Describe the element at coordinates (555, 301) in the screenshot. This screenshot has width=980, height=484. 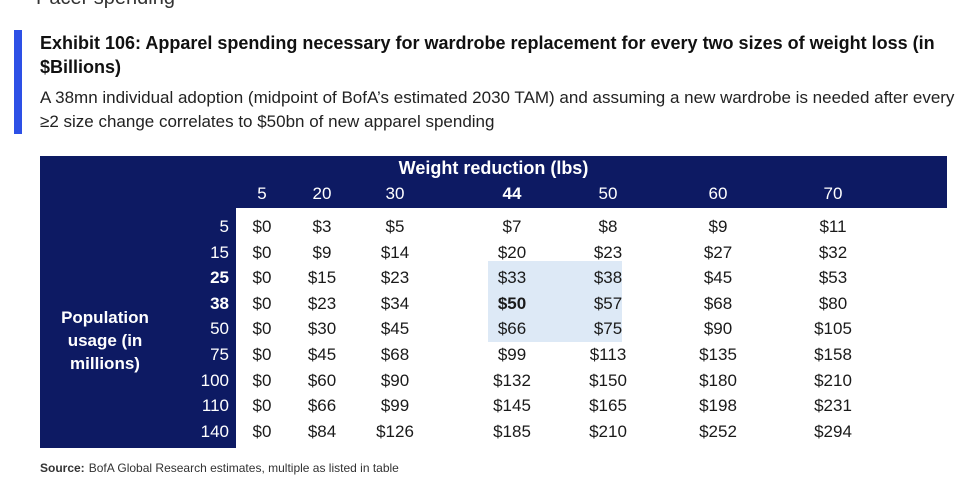
I see `highlight-block` at that location.